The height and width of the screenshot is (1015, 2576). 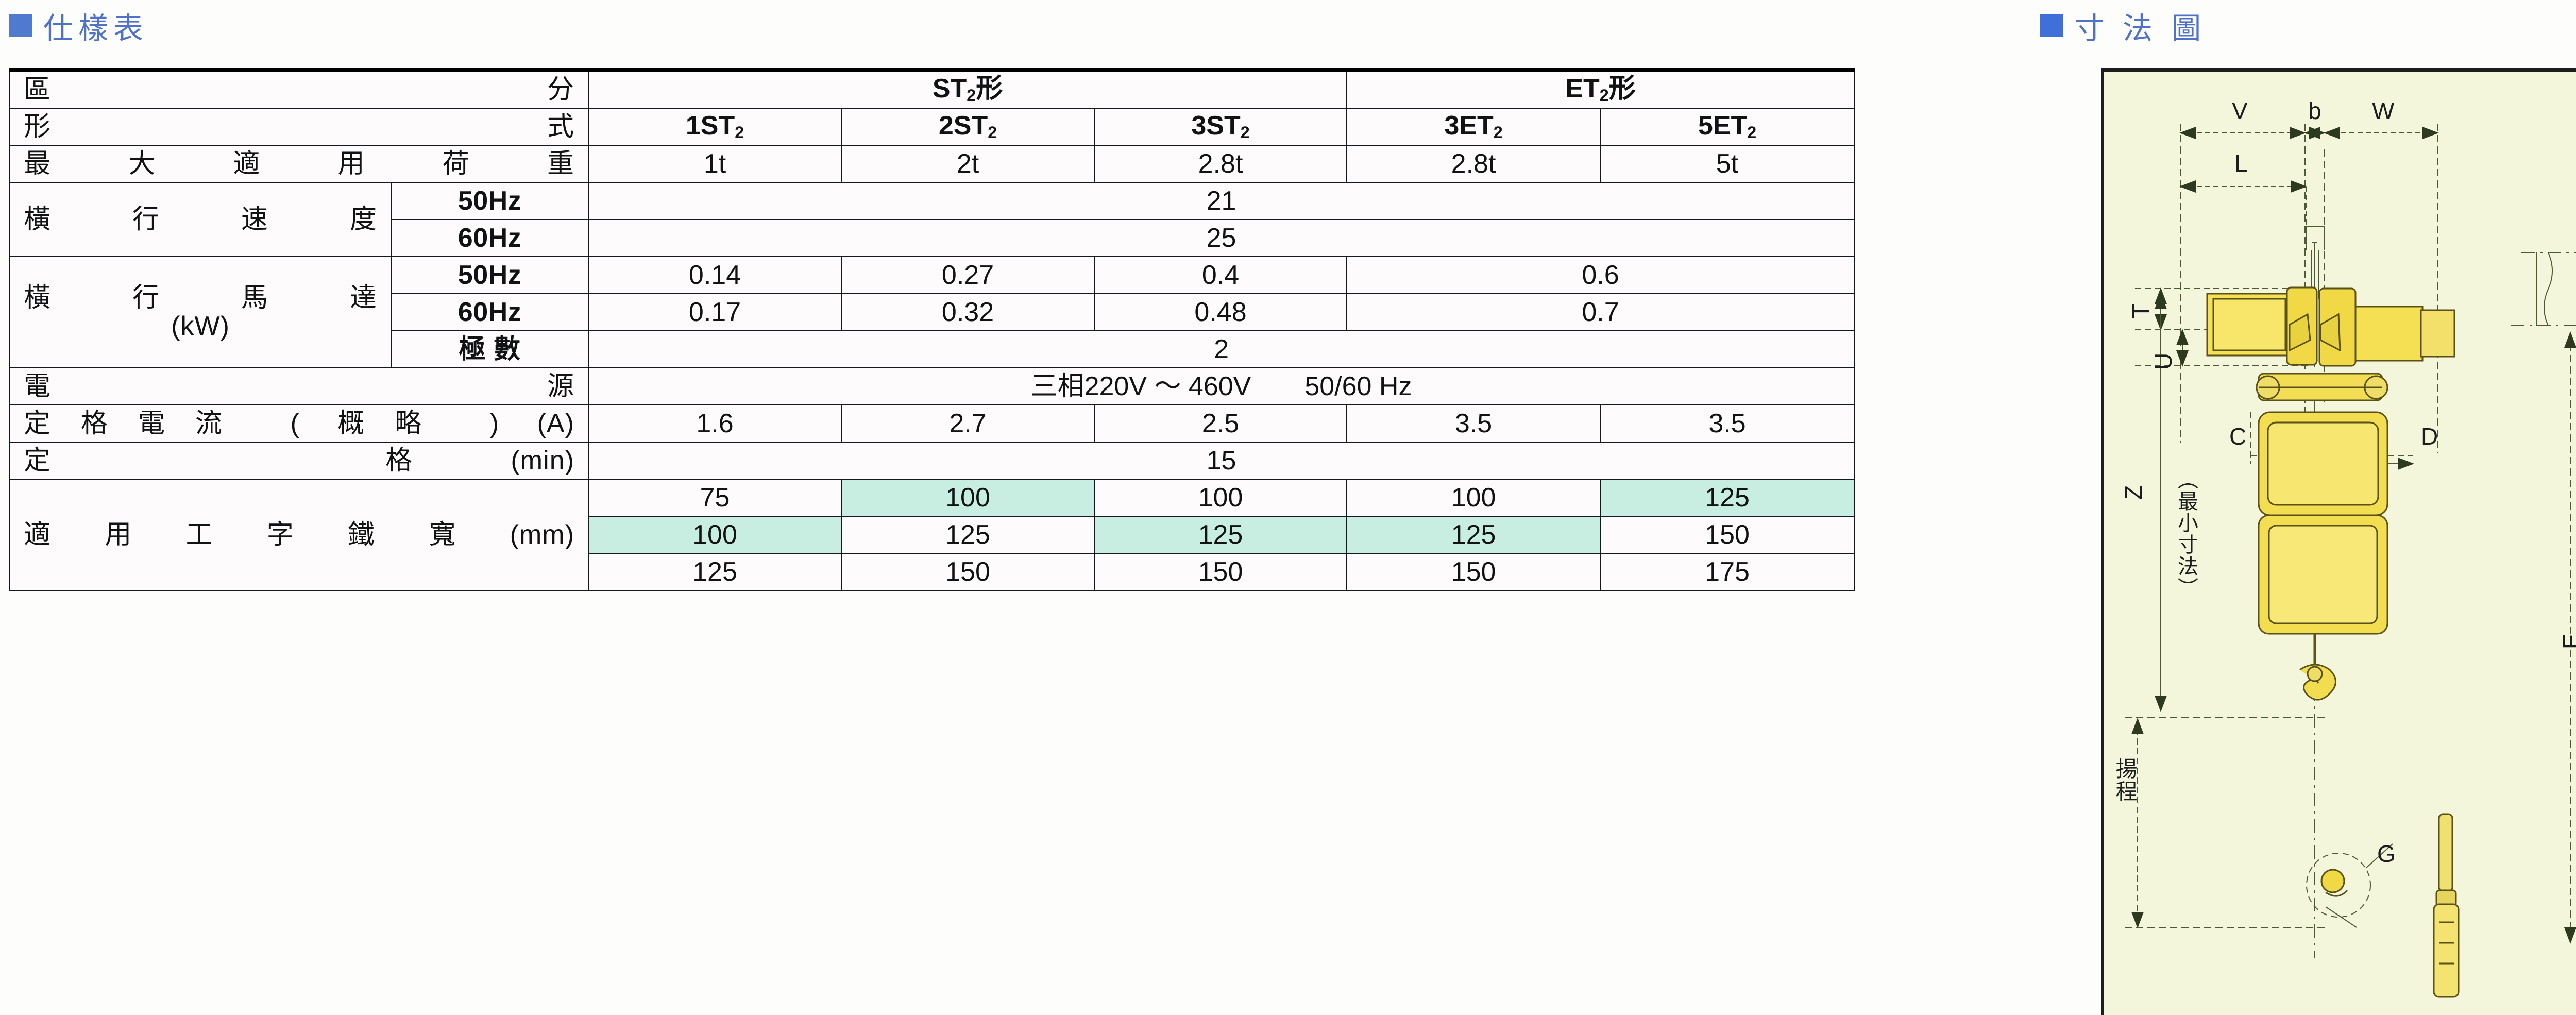 I want to click on power-source-value: 三相220V ～ 460V 50/60 Hz, so click(x=1221, y=386).